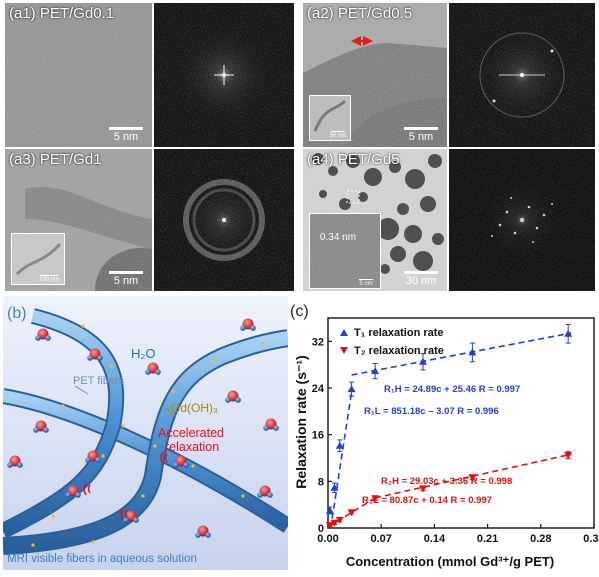  What do you see at coordinates (345, 251) in the screenshot?
I see `inset-a4: 0.34 nm 5 nm` at bounding box center [345, 251].